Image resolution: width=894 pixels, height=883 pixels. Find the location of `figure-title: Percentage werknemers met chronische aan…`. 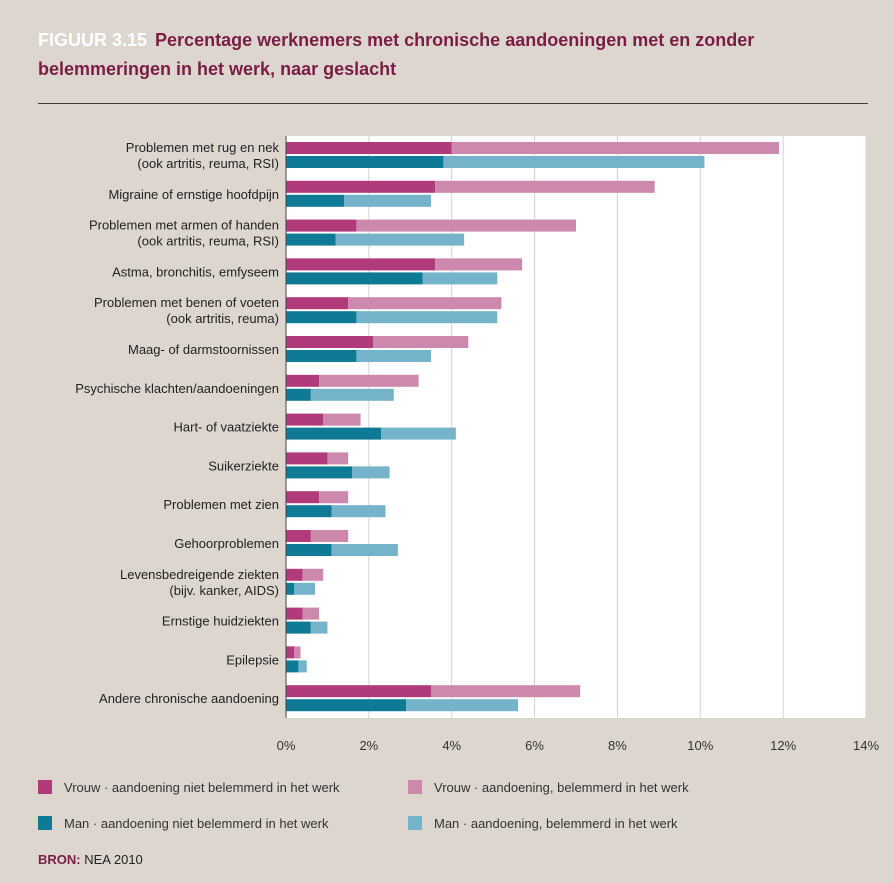

figure-title: Percentage werknemers met chronische aan… is located at coordinates (396, 54).